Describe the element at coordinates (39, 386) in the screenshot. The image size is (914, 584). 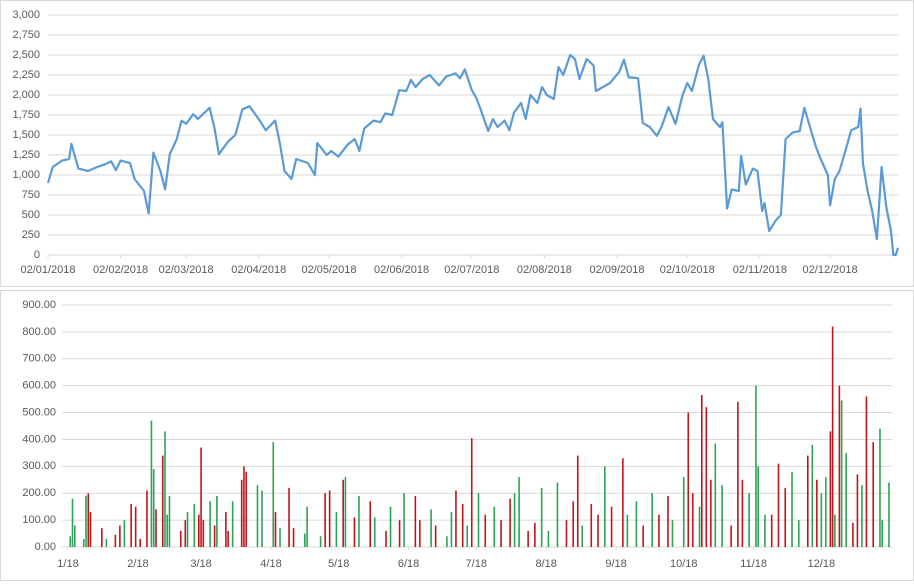
I see `y-tick-label: 600.00` at that location.